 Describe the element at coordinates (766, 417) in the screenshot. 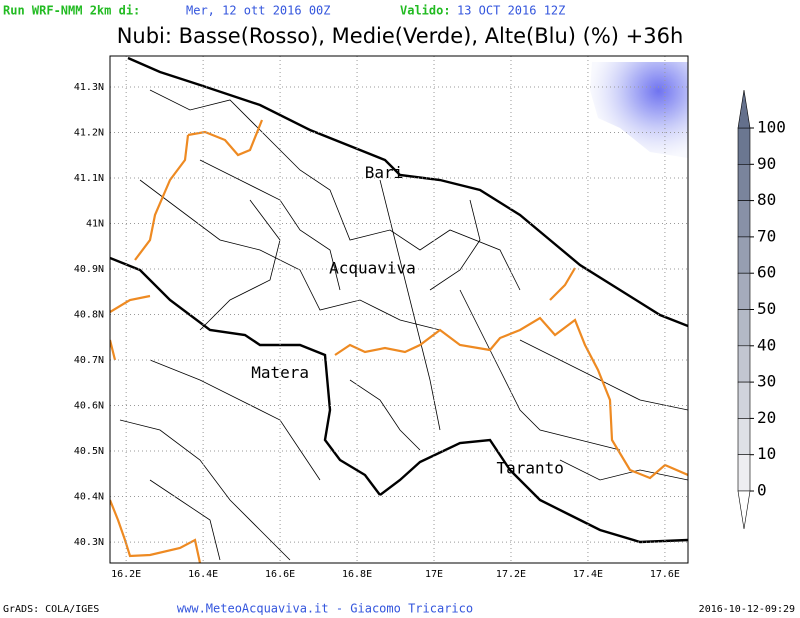

I see `colorbar-label: 20` at that location.